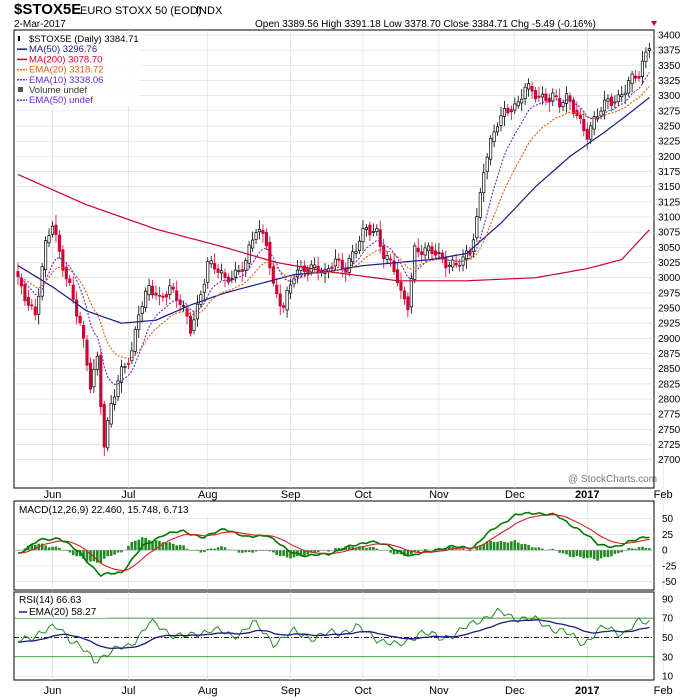 The width and height of the screenshot is (700, 700). I want to click on price-tick-label: 3125, so click(669, 202).